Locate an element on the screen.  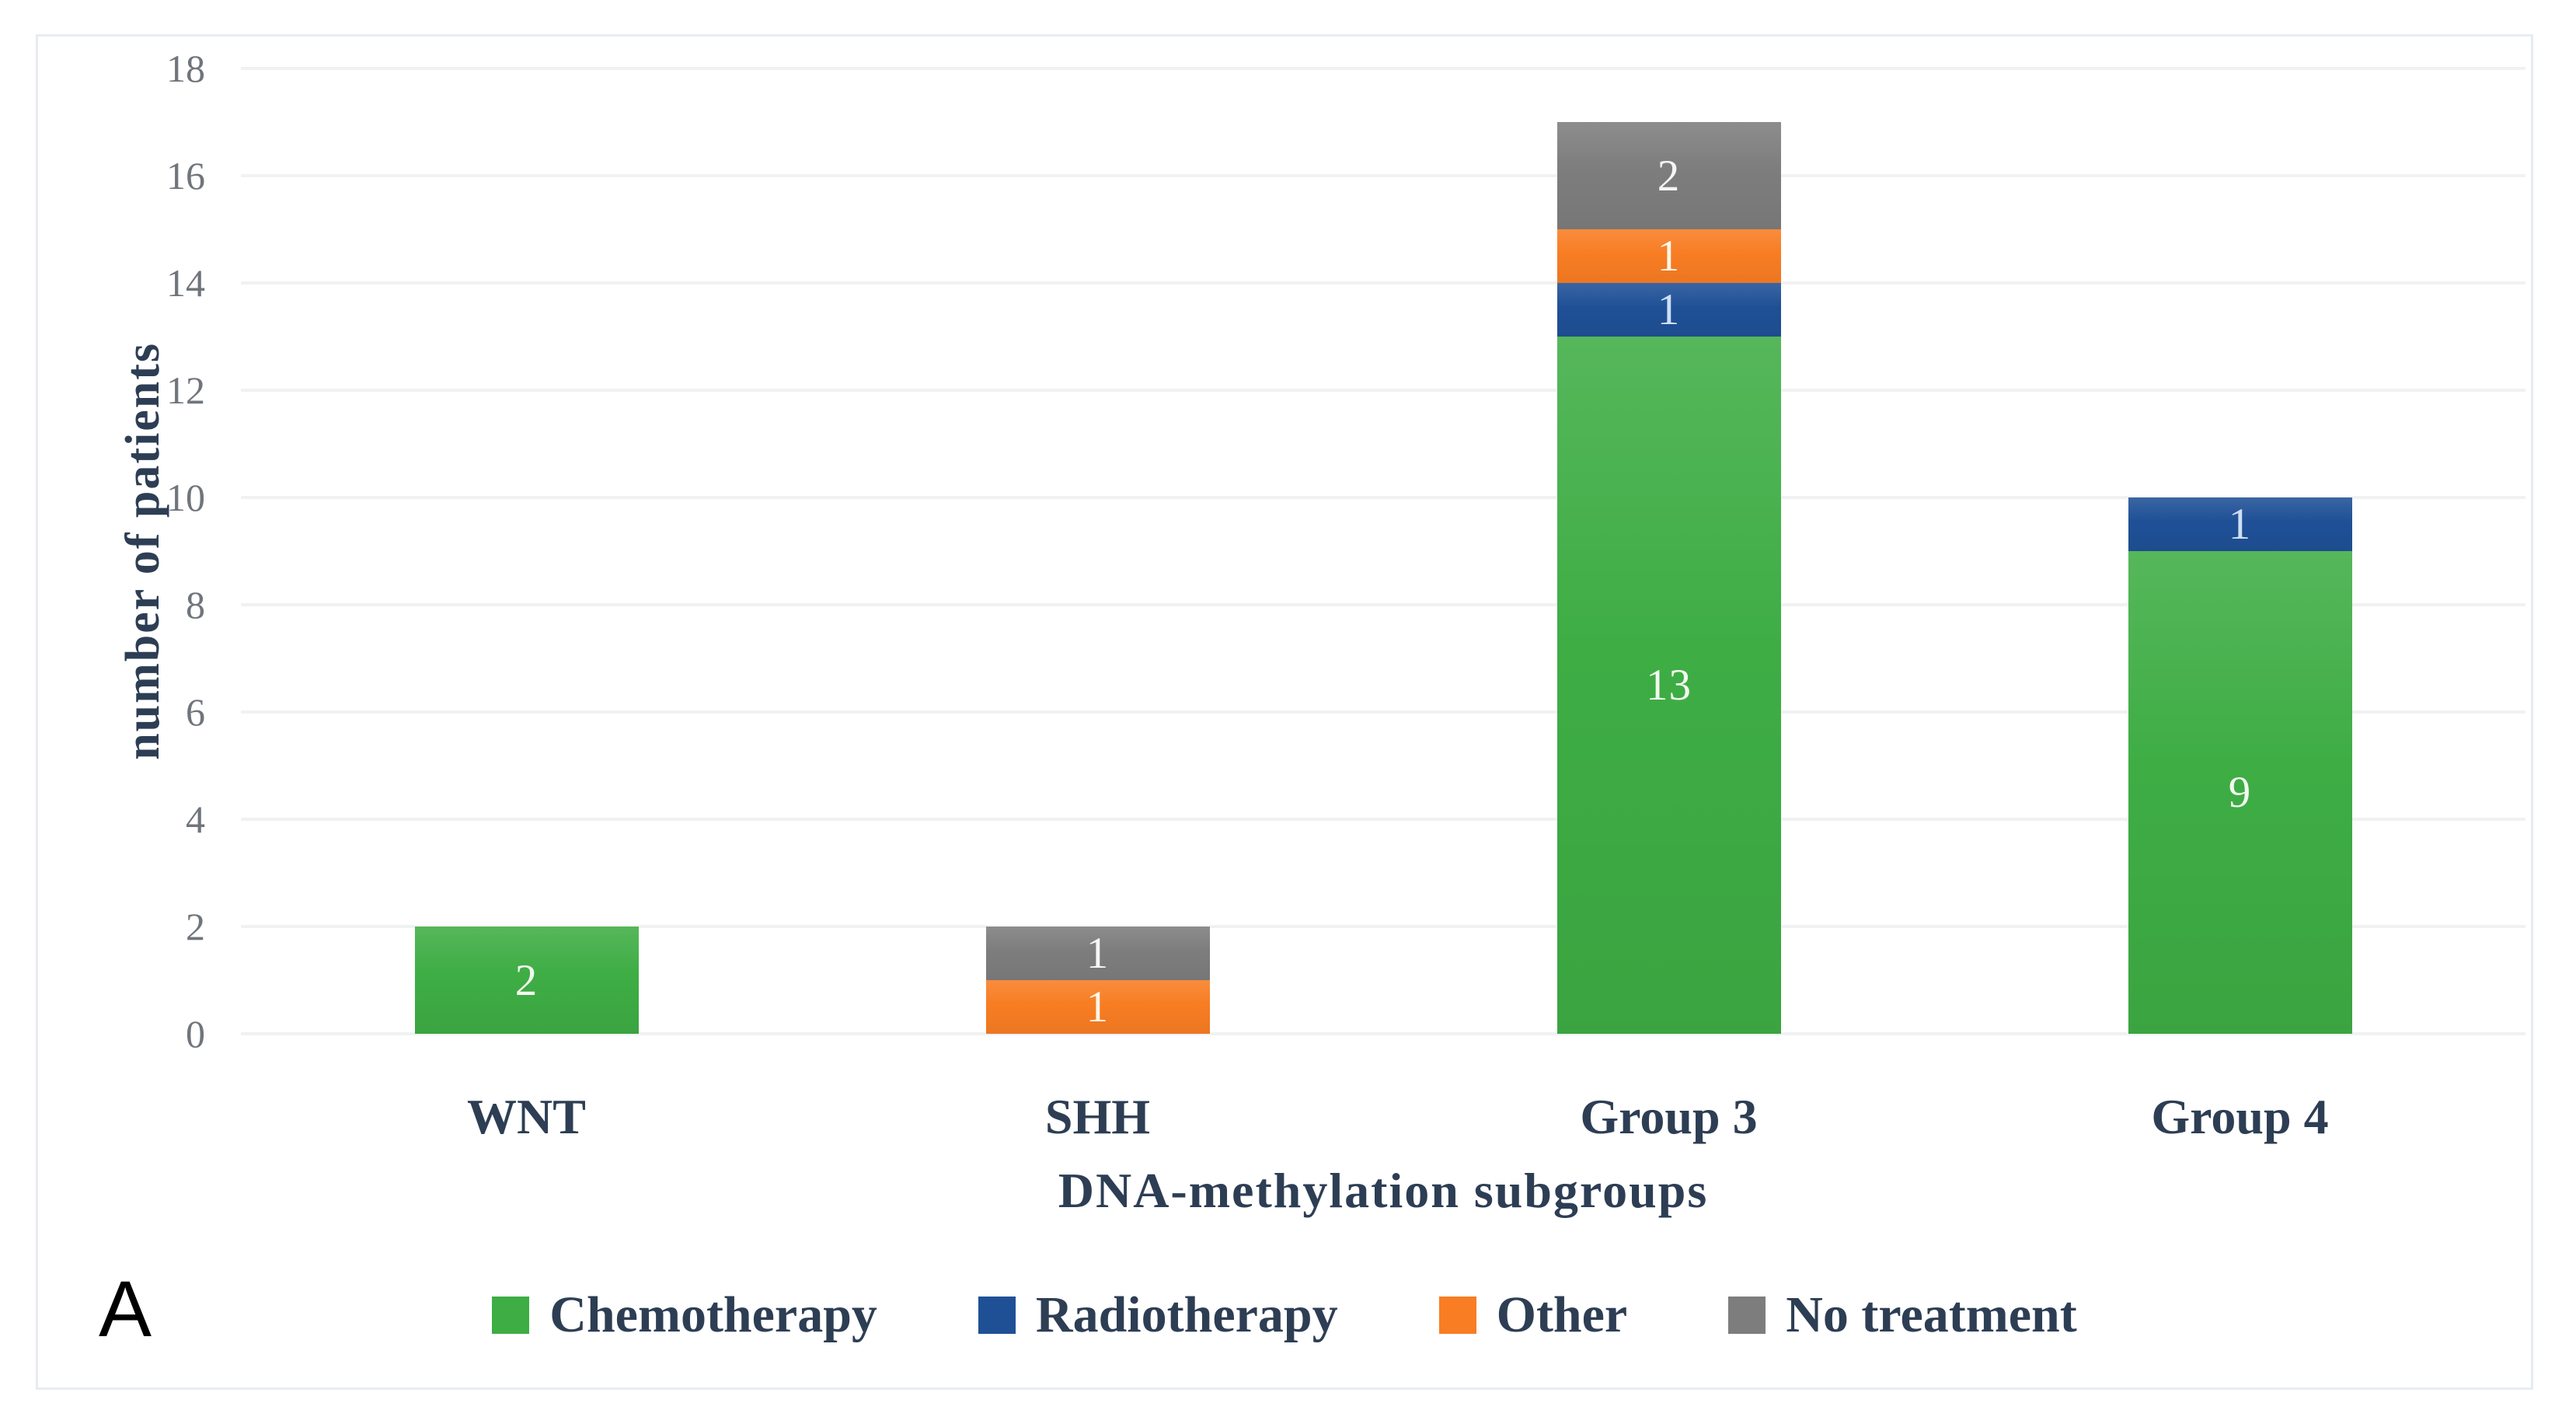
category-label-shh: SHH is located at coordinates (1097, 1116).